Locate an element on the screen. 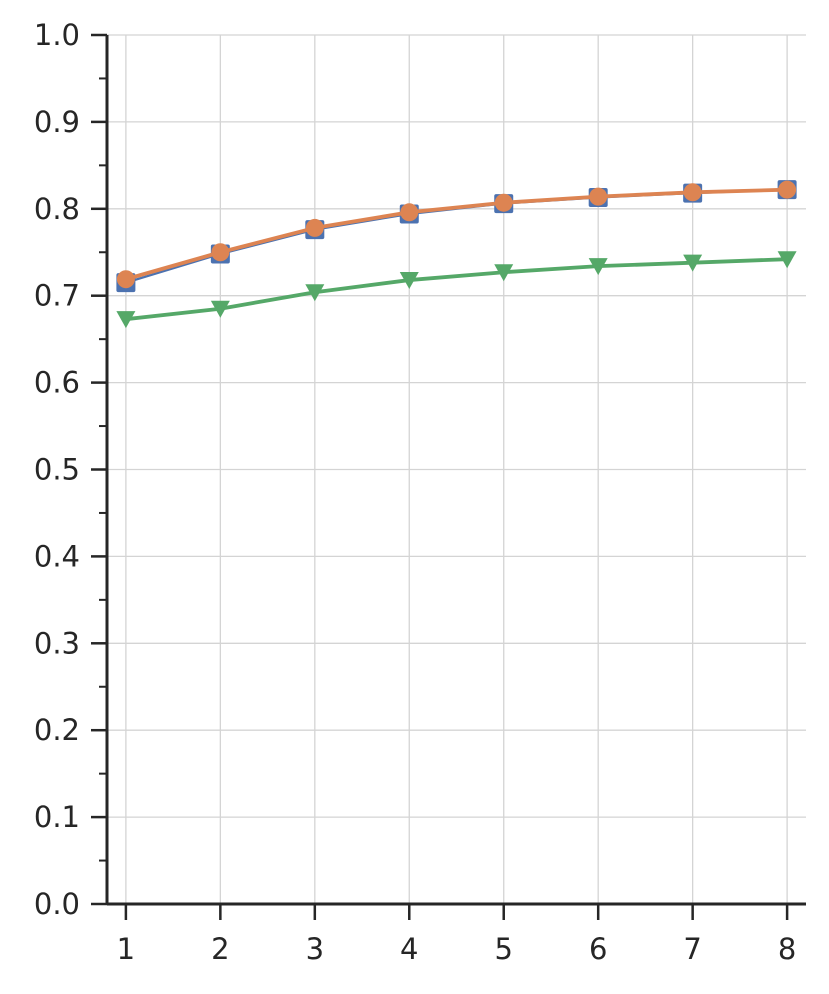  y-tick-label: 0.5 is located at coordinates (57, 470).